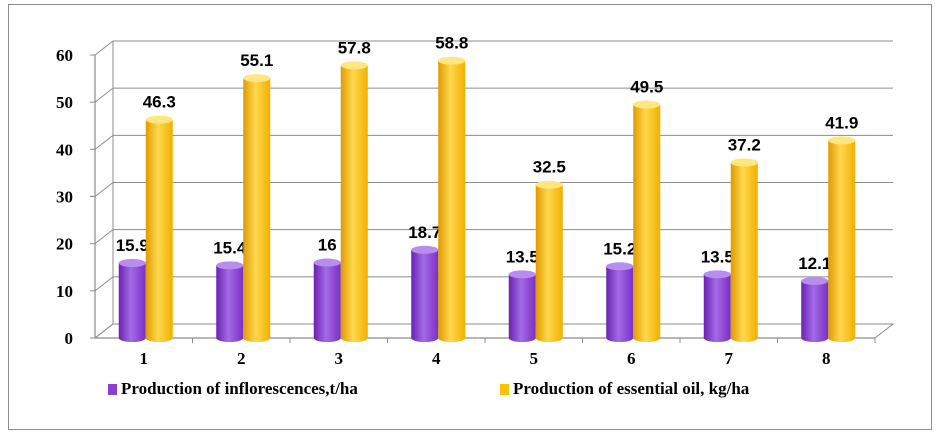 The image size is (940, 434). Describe the element at coordinates (241, 358) in the screenshot. I see `x-tick-label: 2` at that location.